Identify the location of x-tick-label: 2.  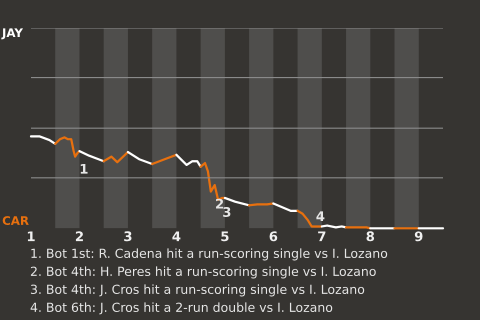
(79, 236).